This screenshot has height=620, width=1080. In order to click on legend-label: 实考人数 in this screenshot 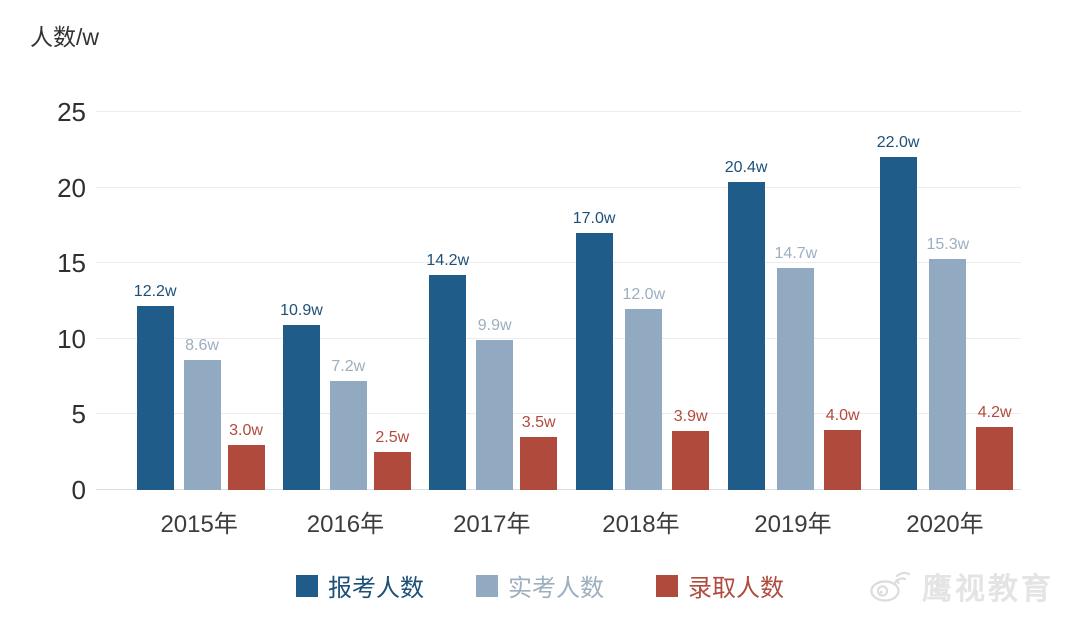, I will do `click(556, 588)`.